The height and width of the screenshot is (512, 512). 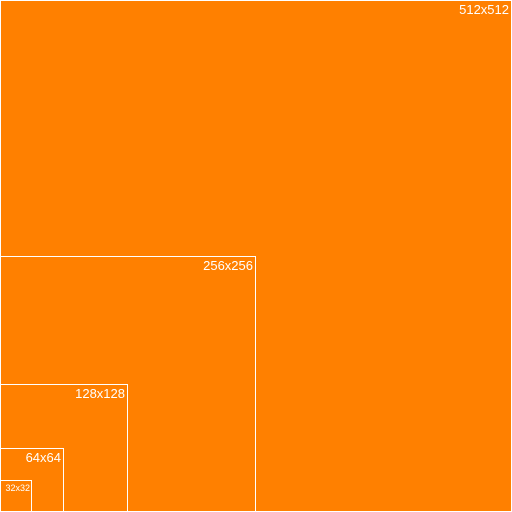 I want to click on square-512-label: 512x512, so click(x=484, y=9).